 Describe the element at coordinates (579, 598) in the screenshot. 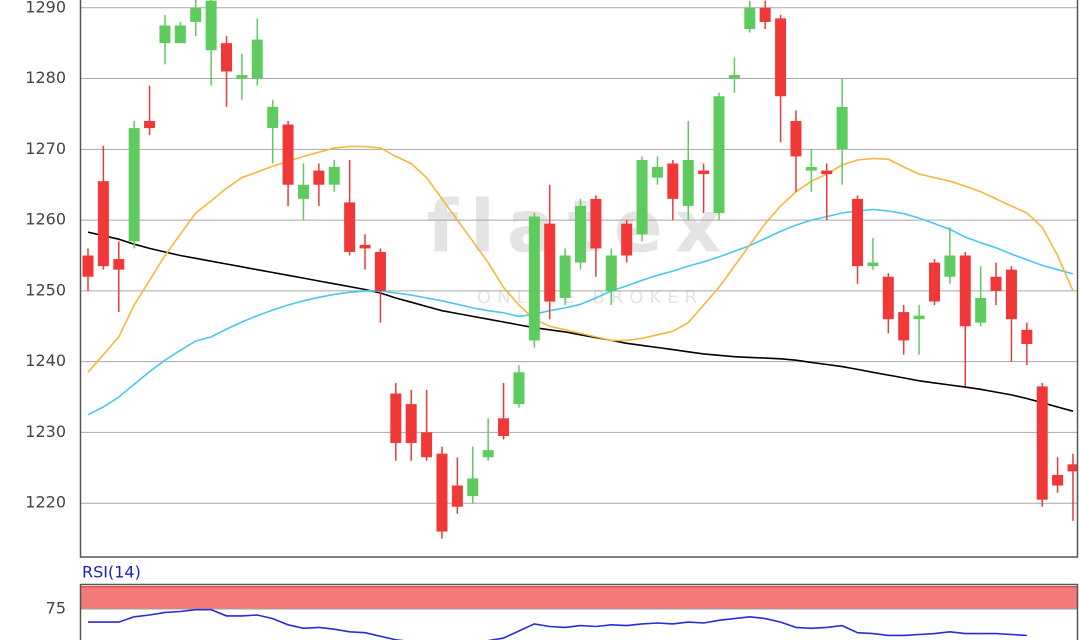

I see `overbought-band` at that location.